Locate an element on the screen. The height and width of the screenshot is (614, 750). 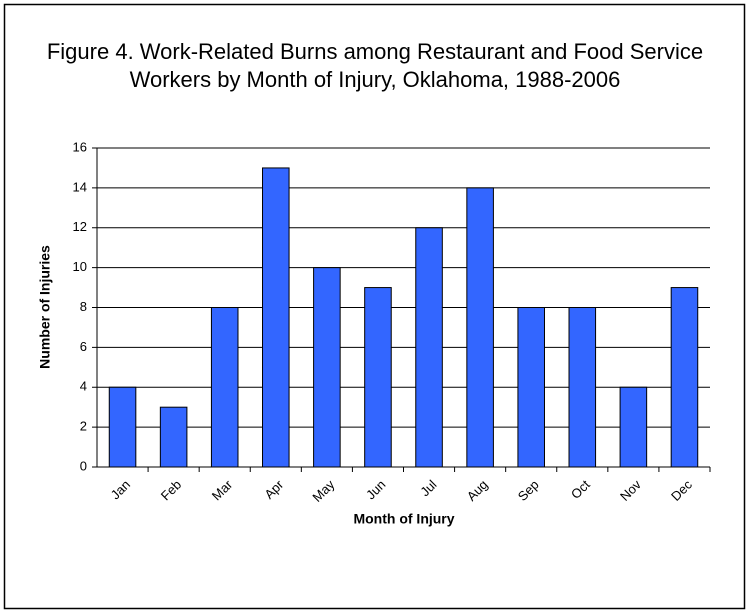
x-axis-title: Month of Injury is located at coordinates (403, 519).